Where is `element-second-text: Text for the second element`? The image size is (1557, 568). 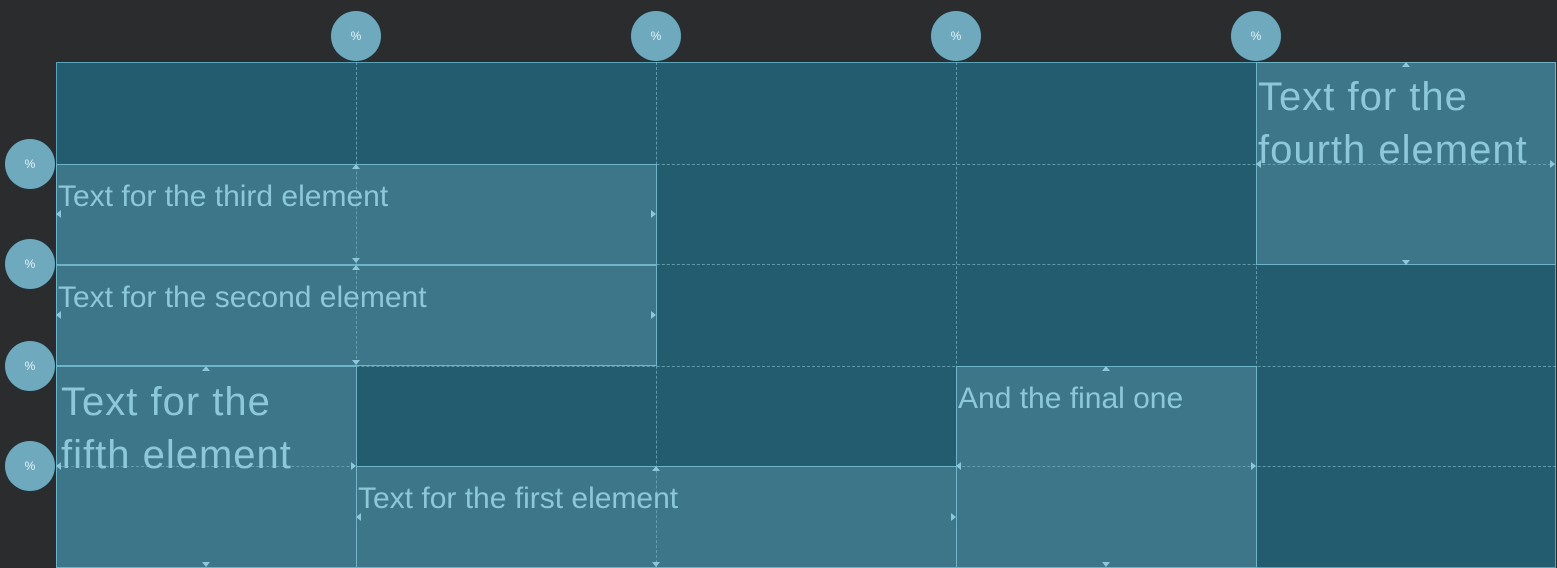
element-second-text: Text for the second element is located at coordinates (242, 297).